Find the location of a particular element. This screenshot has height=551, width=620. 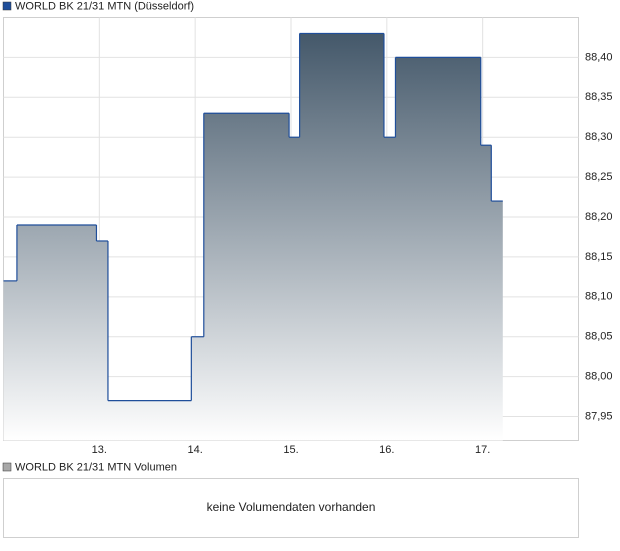

volume-frame is located at coordinates (291, 508).